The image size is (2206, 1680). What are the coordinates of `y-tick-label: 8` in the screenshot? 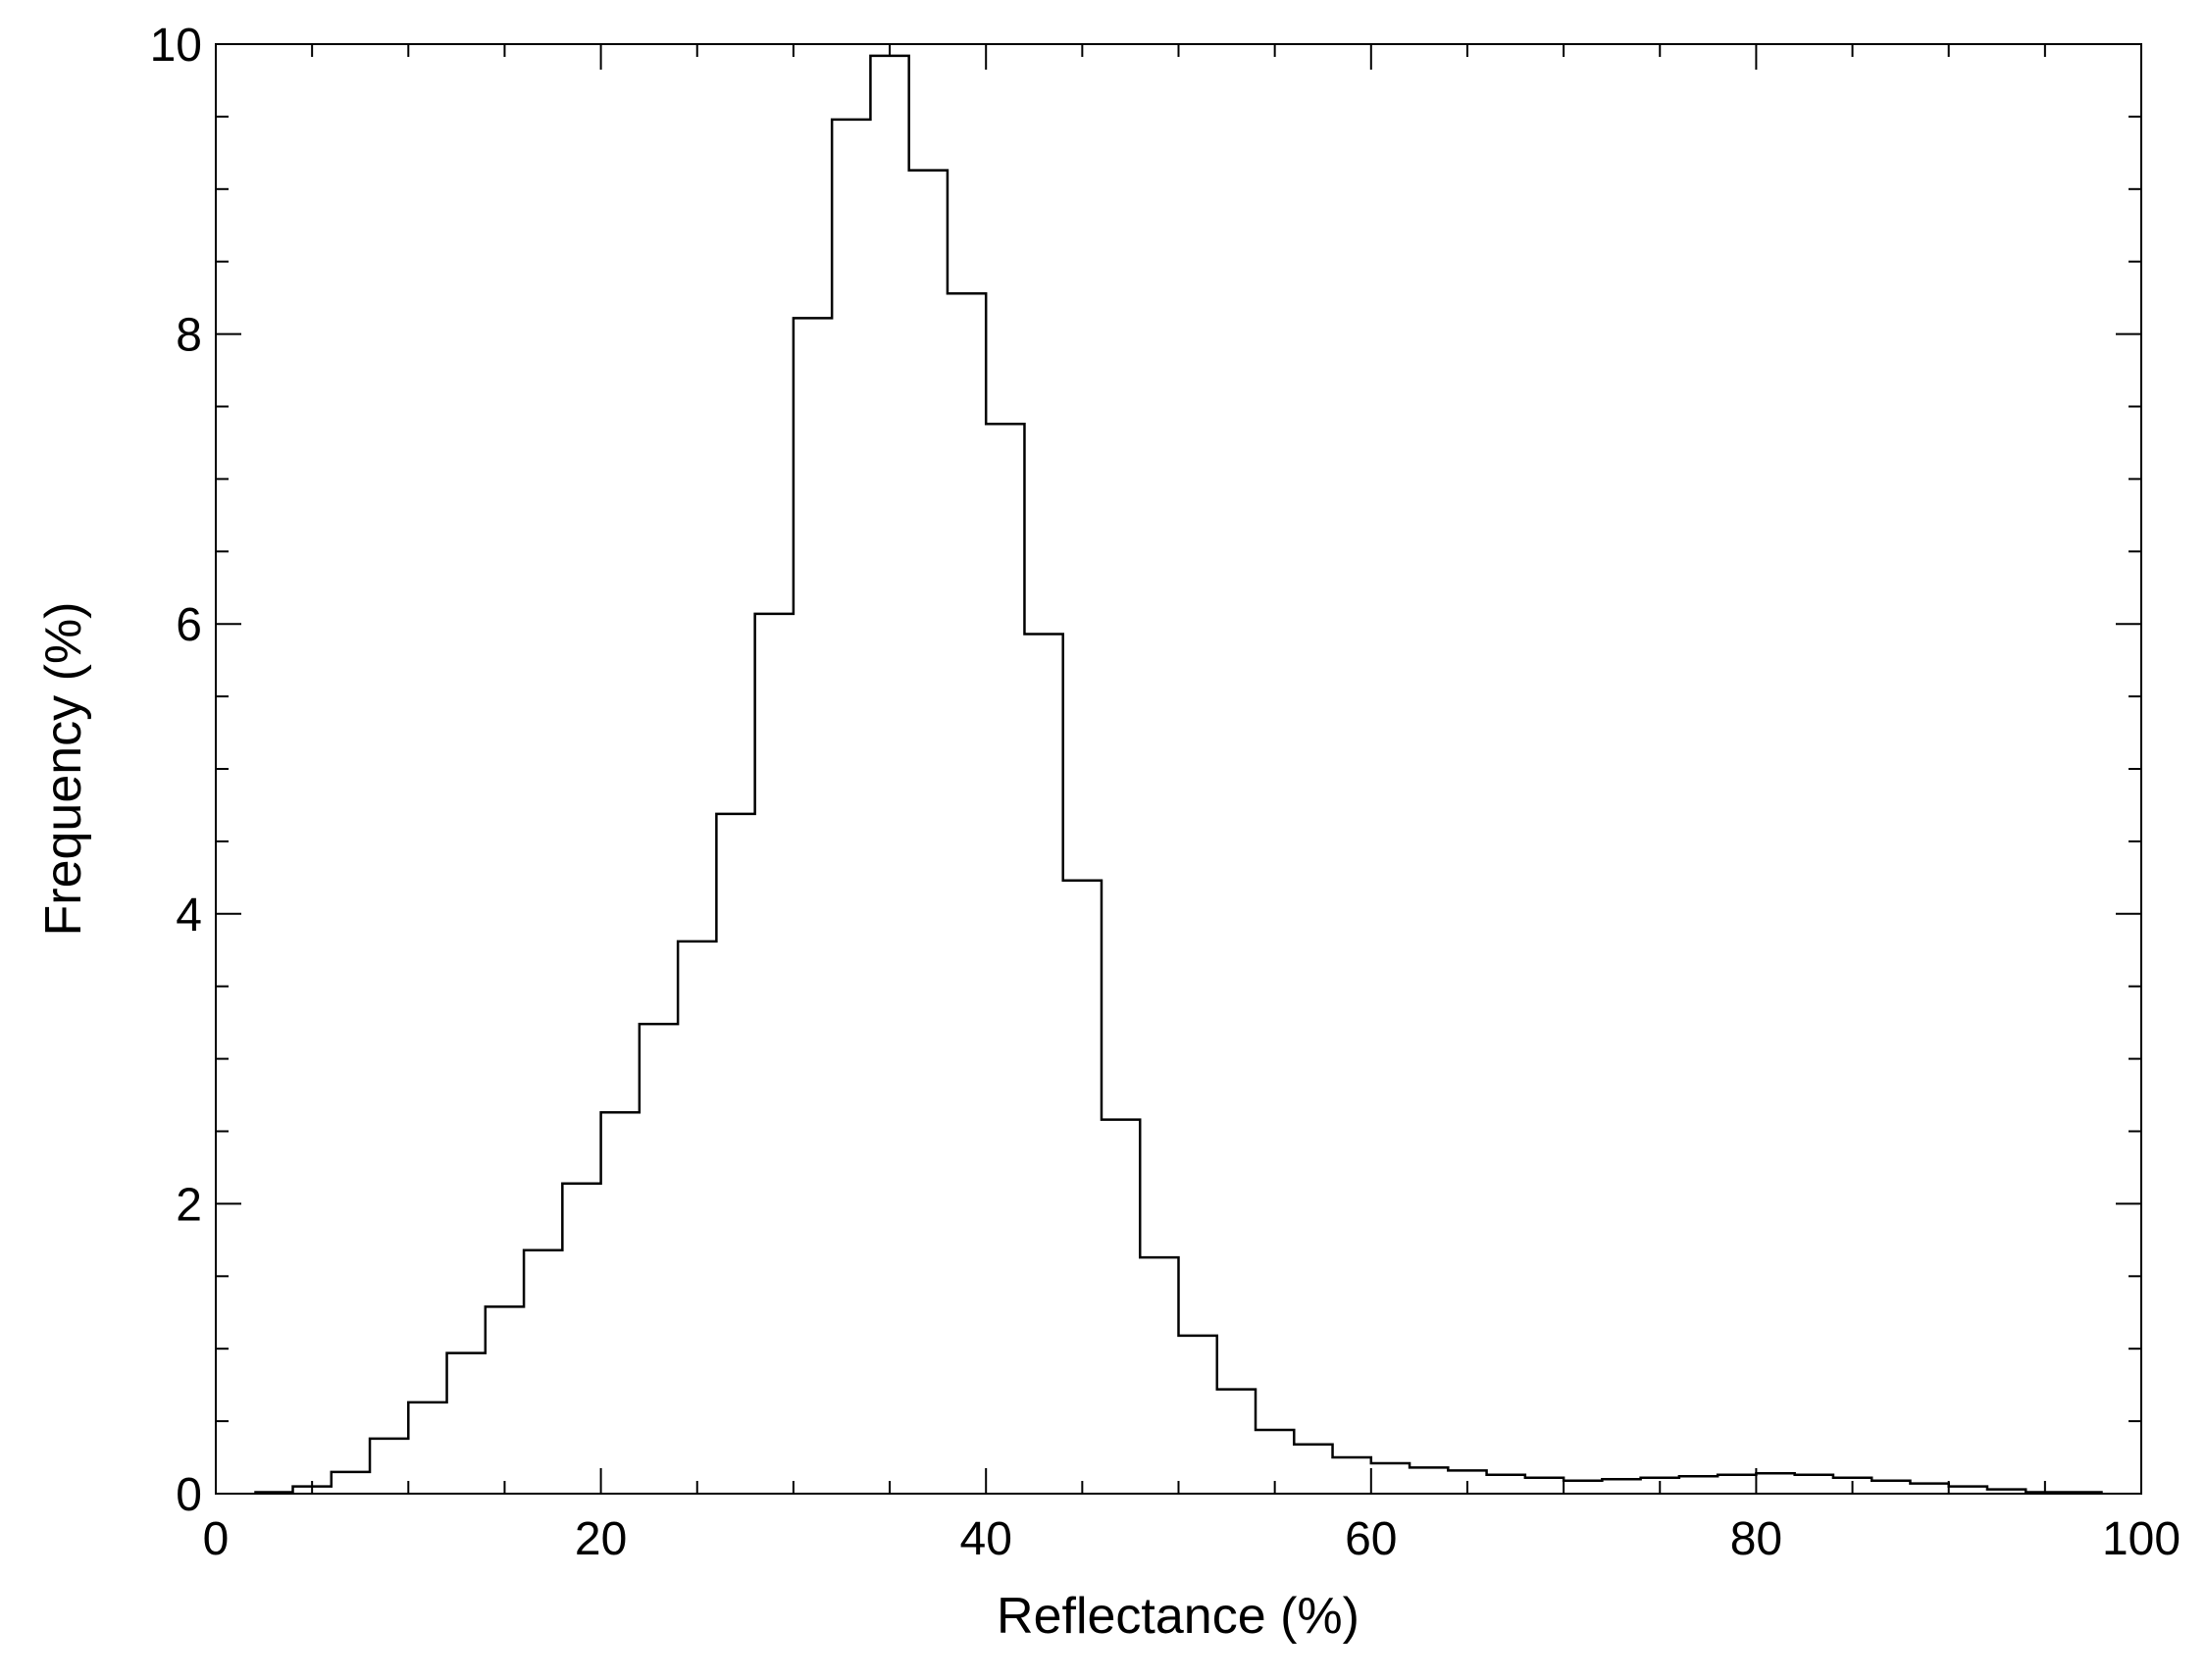 It's located at (189, 336).